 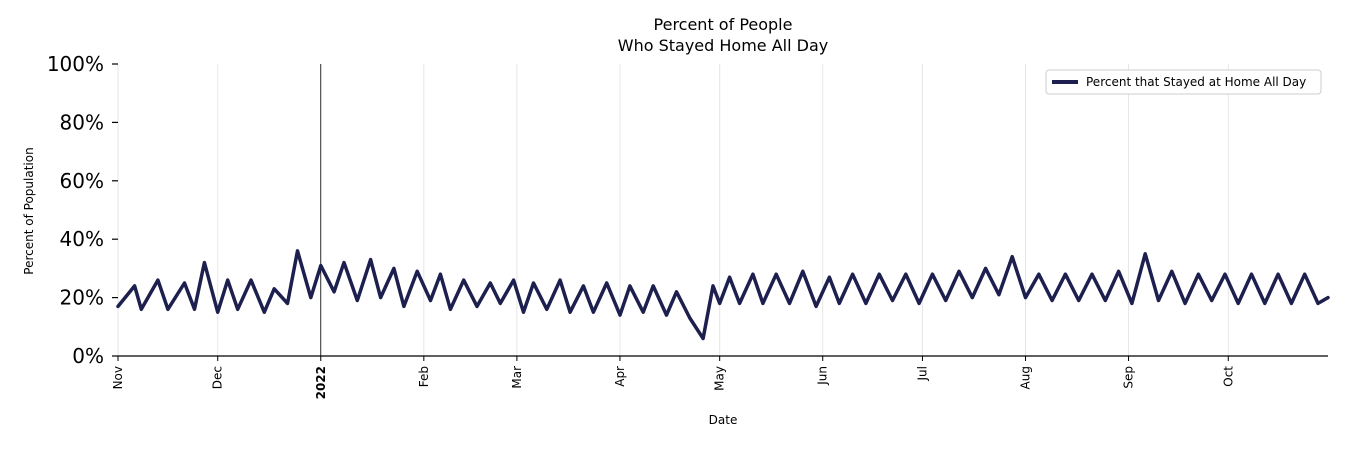 What do you see at coordinates (1026, 377) in the screenshot?
I see `x-tick-label-aug: Aug` at bounding box center [1026, 377].